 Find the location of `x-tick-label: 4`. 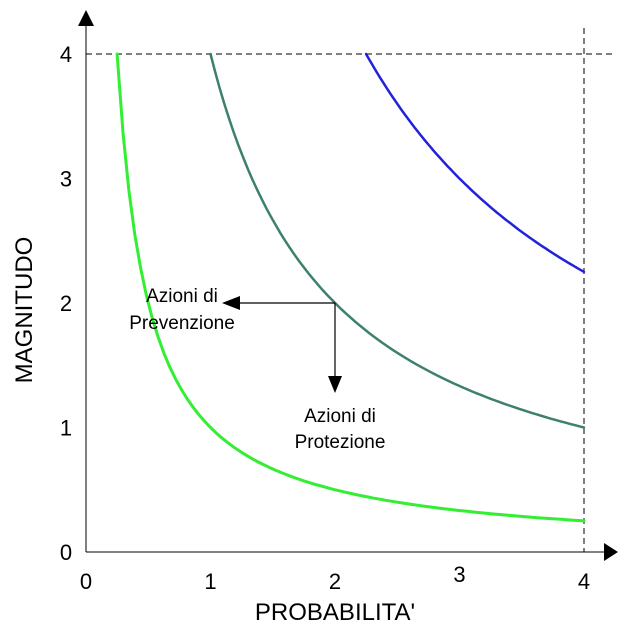

x-tick-label: 4 is located at coordinates (584, 581).